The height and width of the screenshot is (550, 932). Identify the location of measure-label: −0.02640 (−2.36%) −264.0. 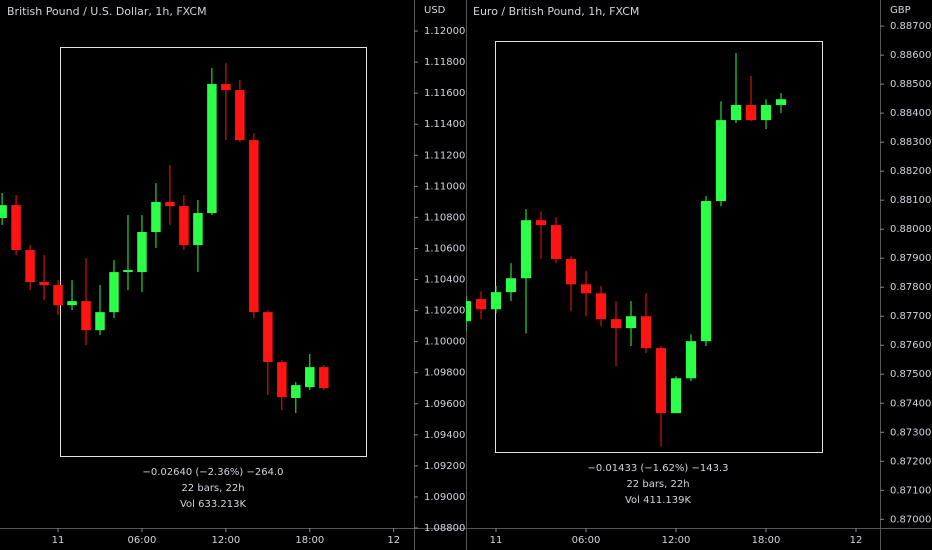
(212, 472).